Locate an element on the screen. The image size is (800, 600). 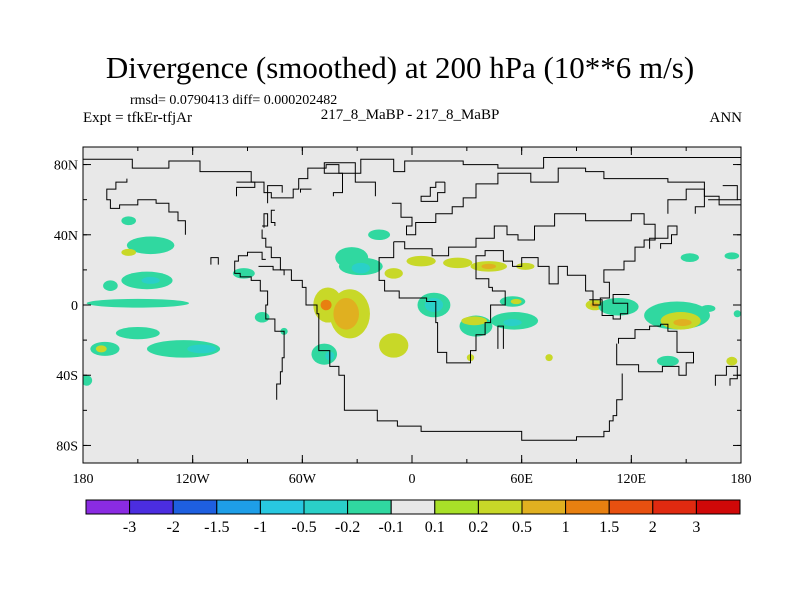
colorbar-label: -1.5 is located at coordinates (216, 527).